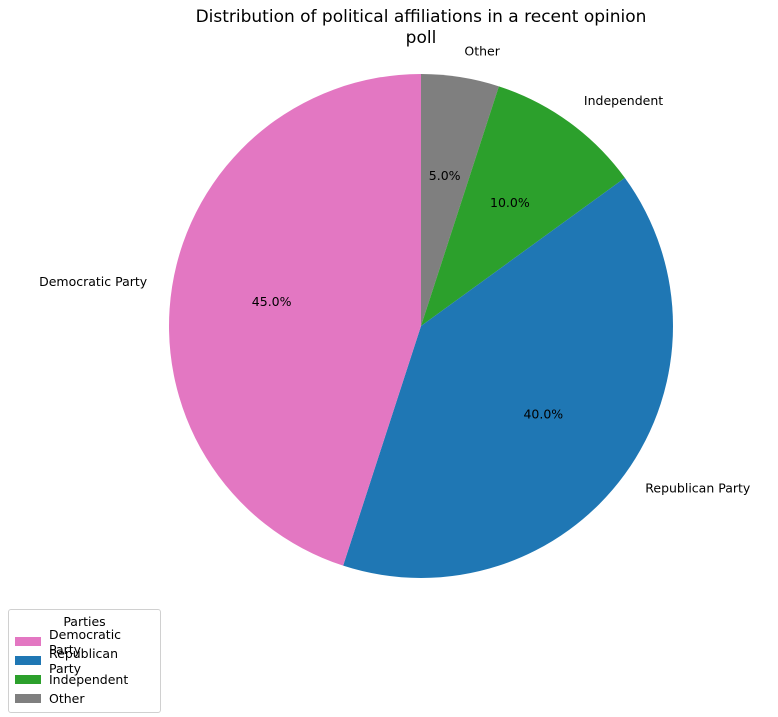  I want to click on legend-item-other: Other, so click(84, 698).